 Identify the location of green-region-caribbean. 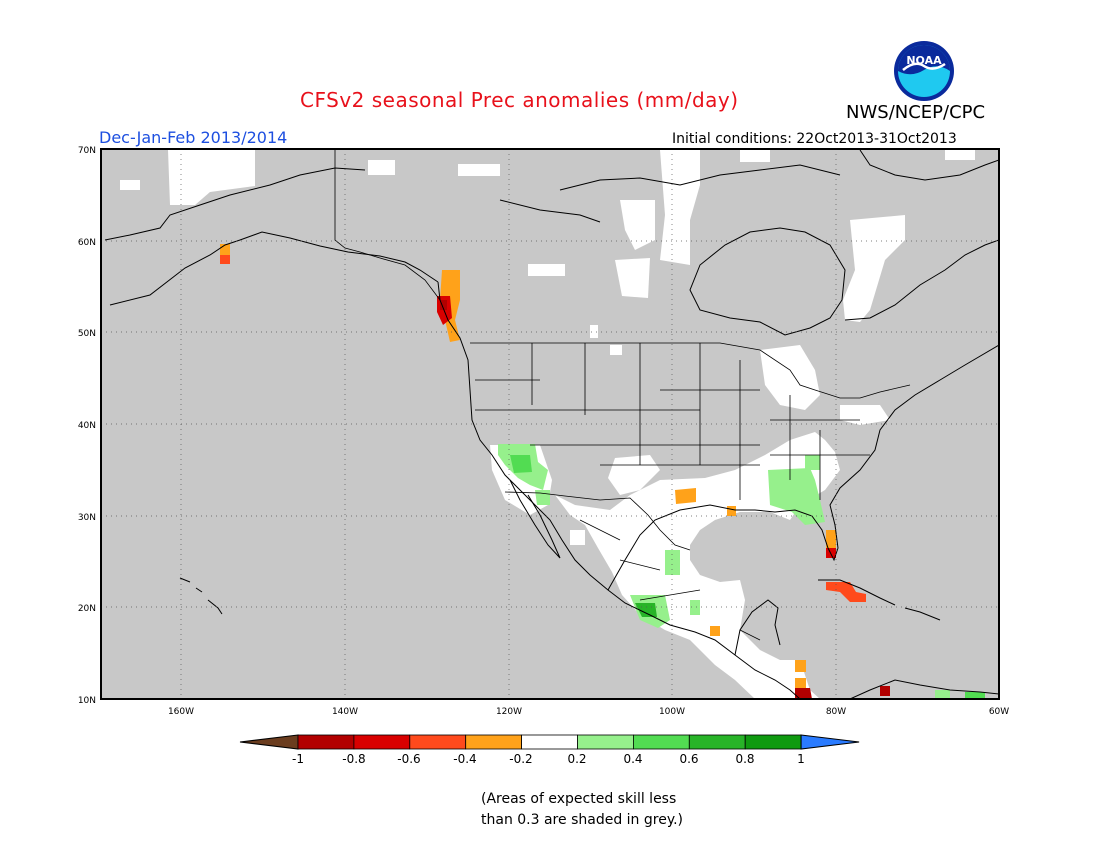
(942, 694).